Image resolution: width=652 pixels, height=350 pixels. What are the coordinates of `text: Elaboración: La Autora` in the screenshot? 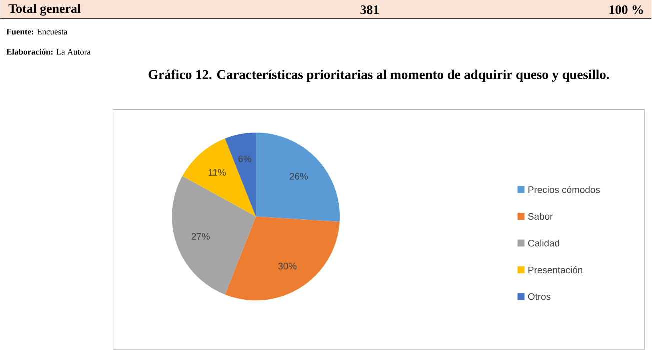 It's located at (48, 51).